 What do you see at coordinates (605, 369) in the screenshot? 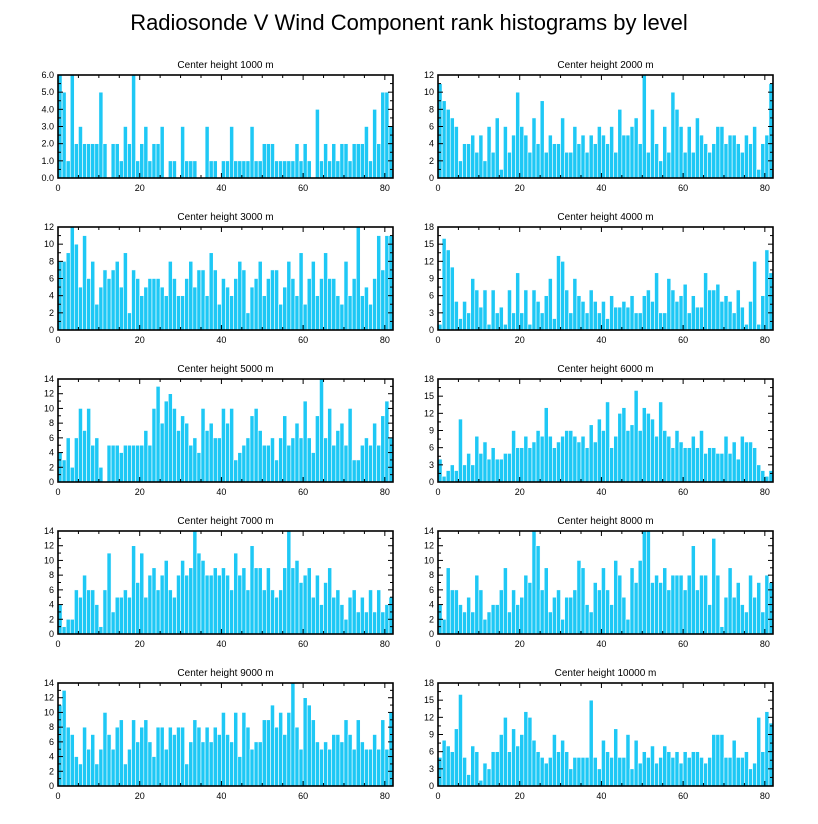
I see `panel-title: Center height 6000 m` at bounding box center [605, 369].